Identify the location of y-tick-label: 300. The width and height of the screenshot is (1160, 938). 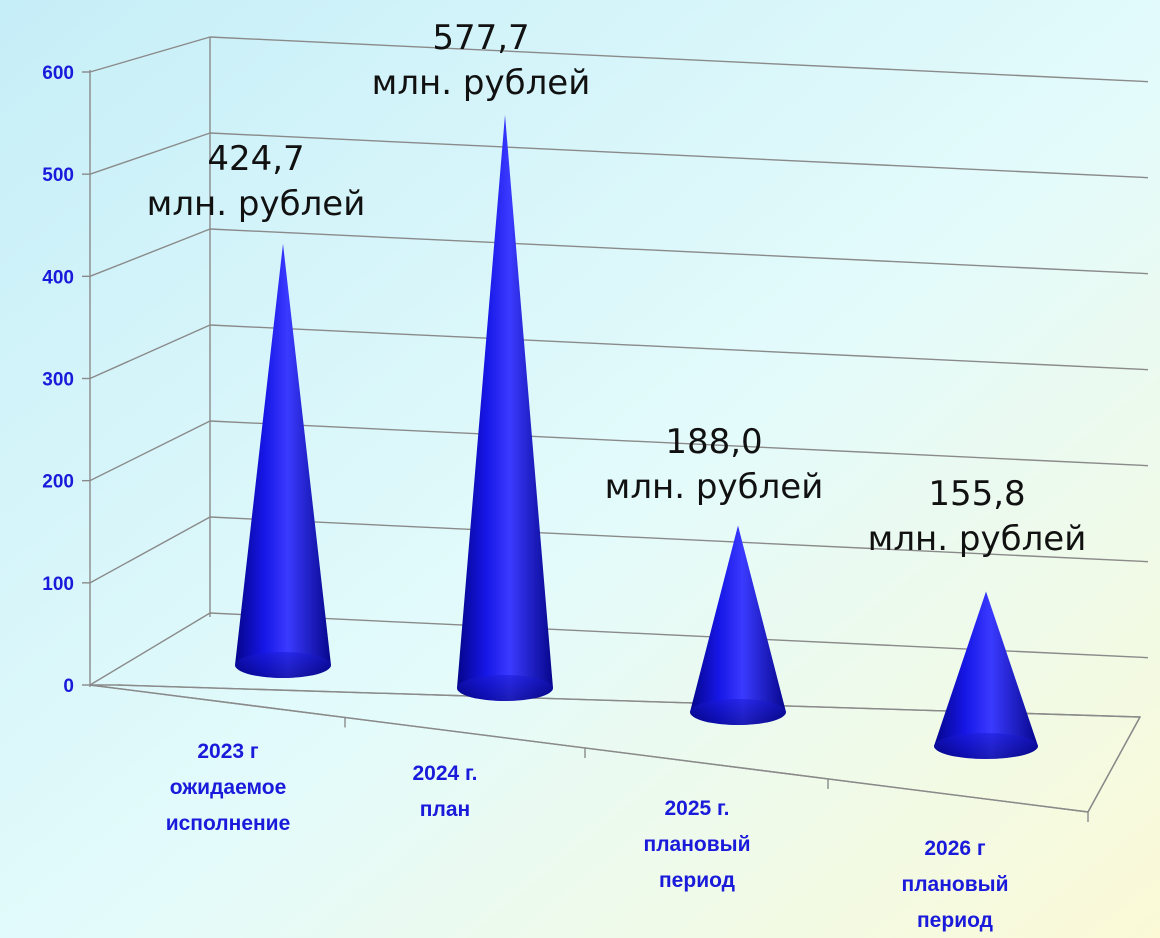
(58, 380).